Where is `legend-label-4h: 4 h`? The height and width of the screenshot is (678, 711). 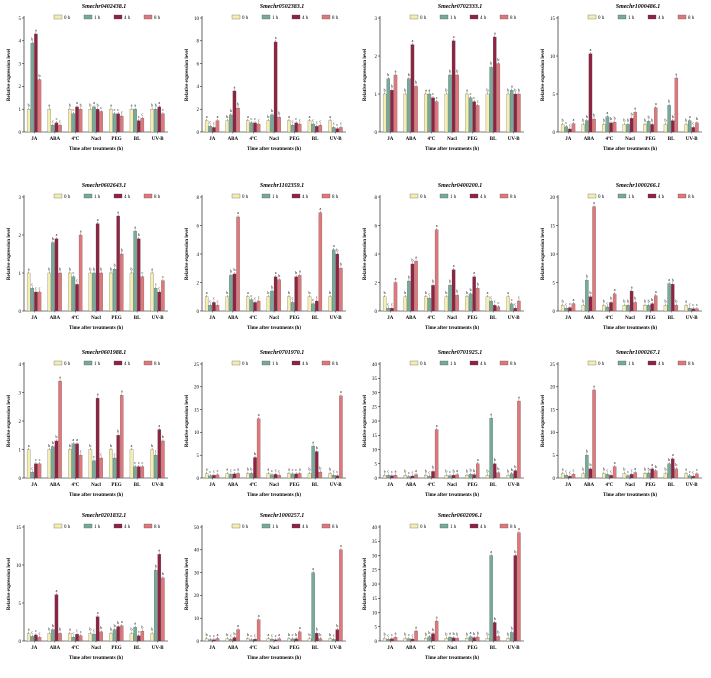
legend-label-4h: 4 h is located at coordinates (661, 197).